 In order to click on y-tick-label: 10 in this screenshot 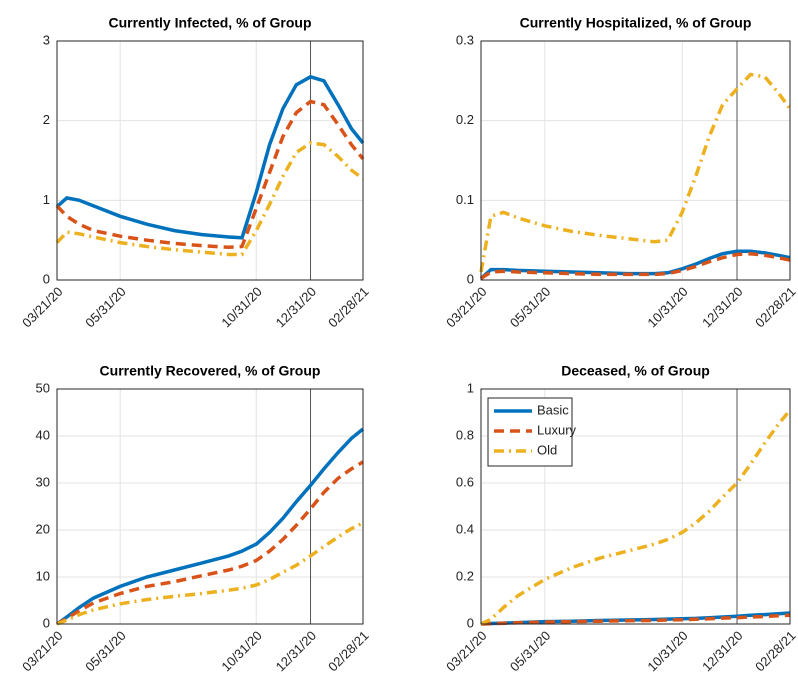, I will do `click(43, 575)`.